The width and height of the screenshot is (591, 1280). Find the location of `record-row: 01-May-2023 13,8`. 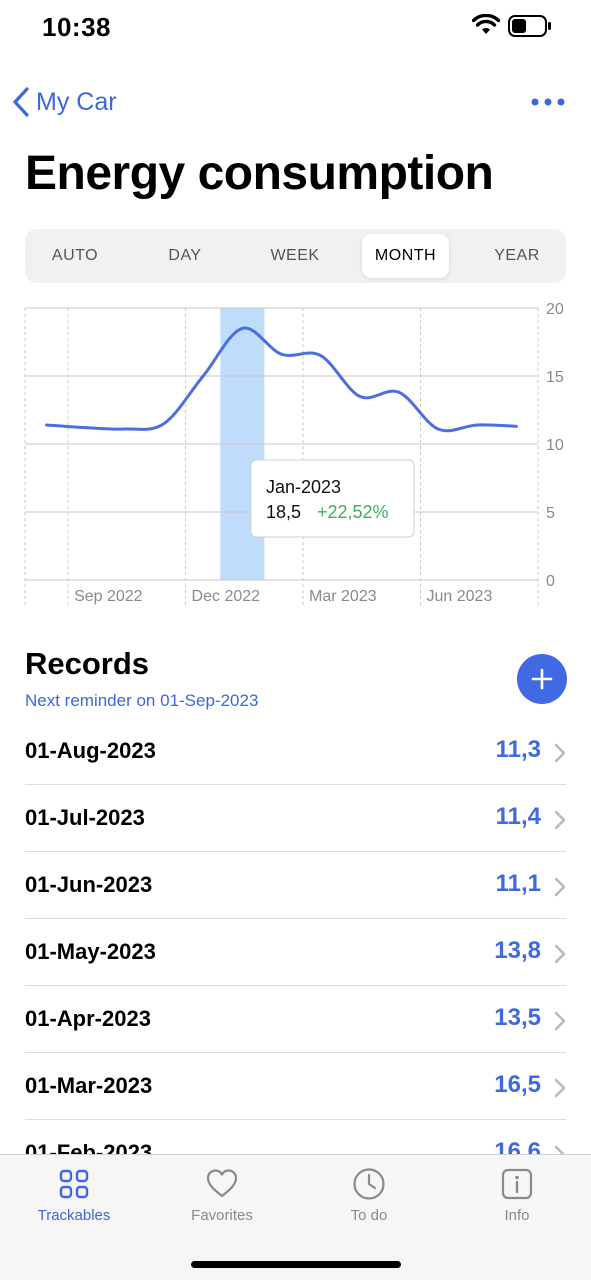

record-row: 01-May-2023 13,8 is located at coordinates (295, 952).